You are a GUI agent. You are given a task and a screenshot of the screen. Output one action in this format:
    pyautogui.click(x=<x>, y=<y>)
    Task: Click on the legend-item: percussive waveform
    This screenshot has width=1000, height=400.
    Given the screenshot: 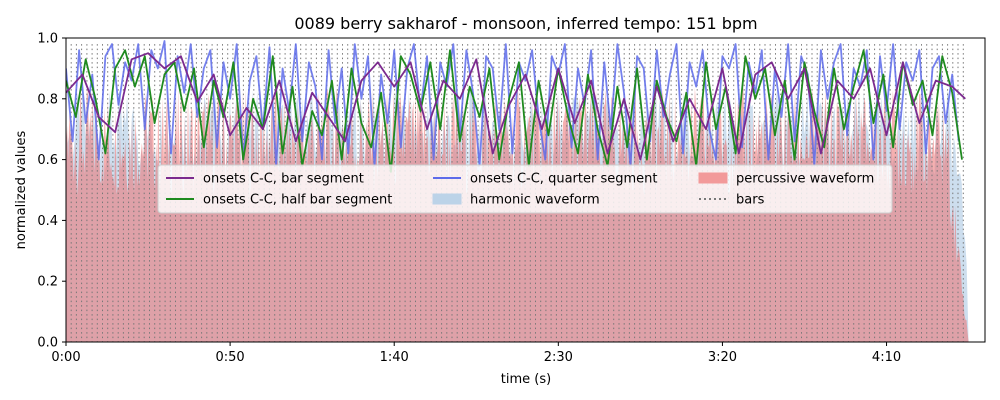 What is the action you would take?
    pyautogui.click(x=786, y=179)
    